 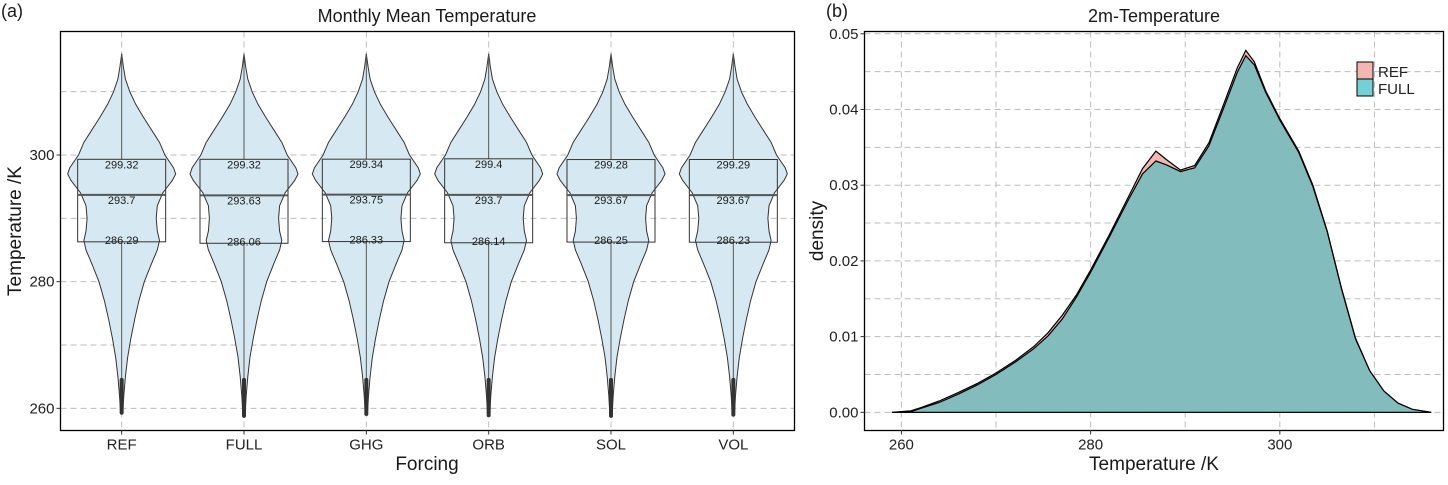 I want to click on box-full, so click(x=244, y=201).